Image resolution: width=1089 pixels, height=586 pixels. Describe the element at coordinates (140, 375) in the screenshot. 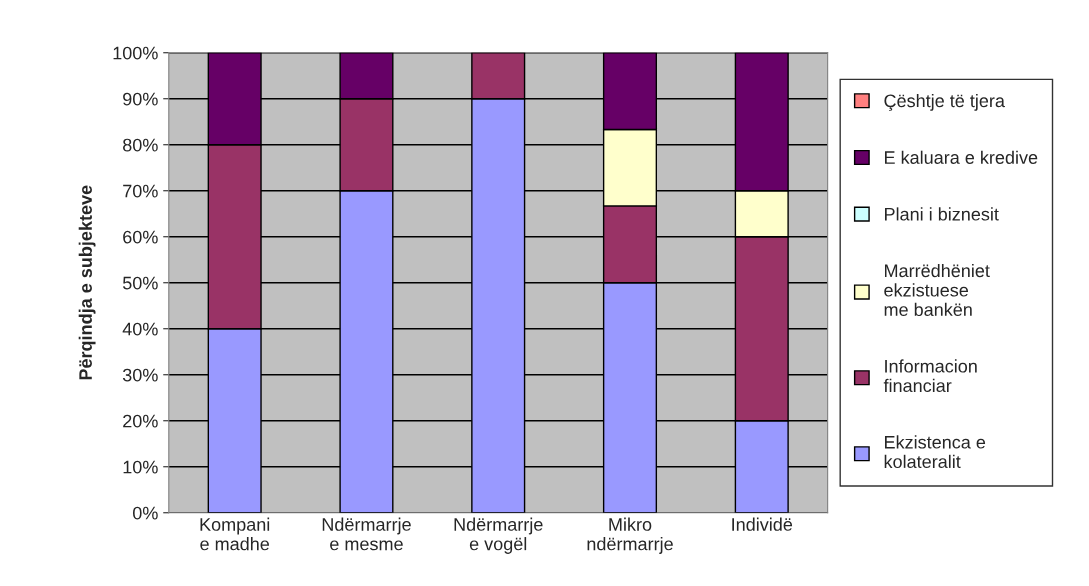

I see `y-tick-label: 30%` at that location.